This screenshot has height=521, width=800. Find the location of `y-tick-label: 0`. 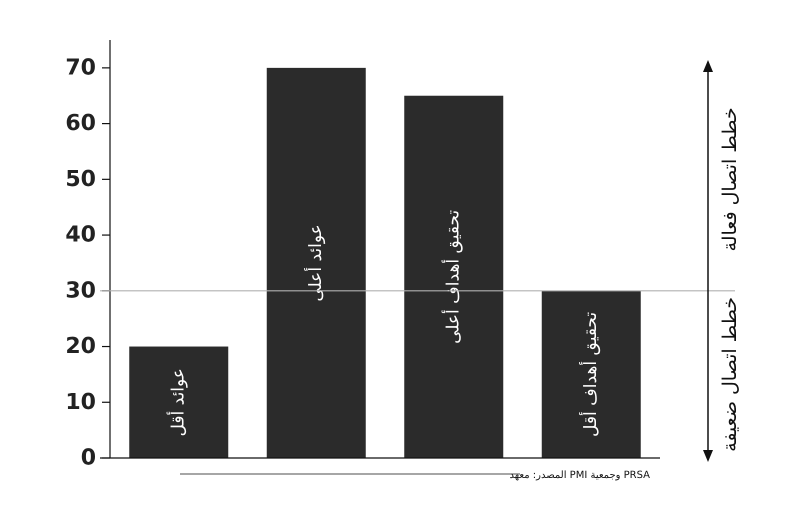

y-tick-label: 0 is located at coordinates (88, 458).